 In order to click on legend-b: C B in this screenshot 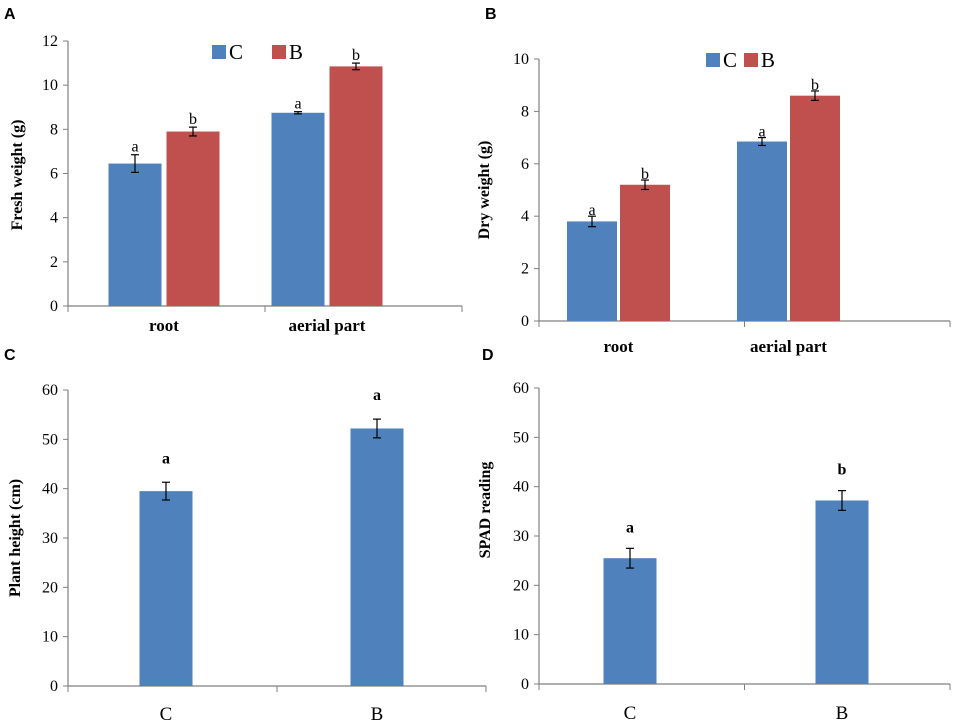, I will do `click(740, 60)`.